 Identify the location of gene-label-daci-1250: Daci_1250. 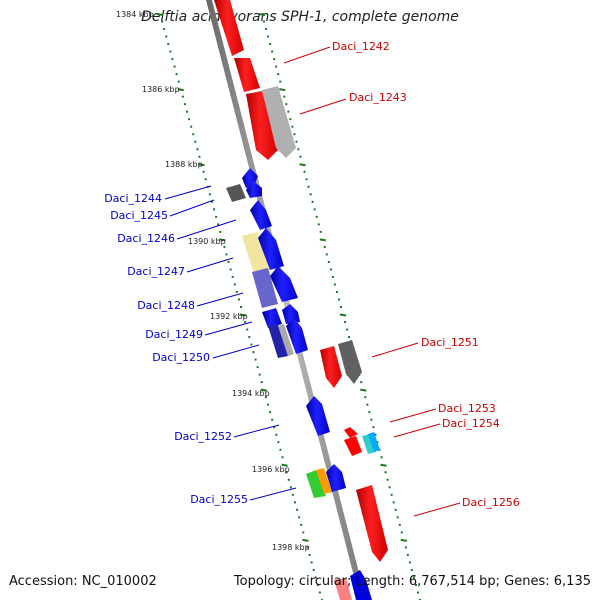
(181, 357).